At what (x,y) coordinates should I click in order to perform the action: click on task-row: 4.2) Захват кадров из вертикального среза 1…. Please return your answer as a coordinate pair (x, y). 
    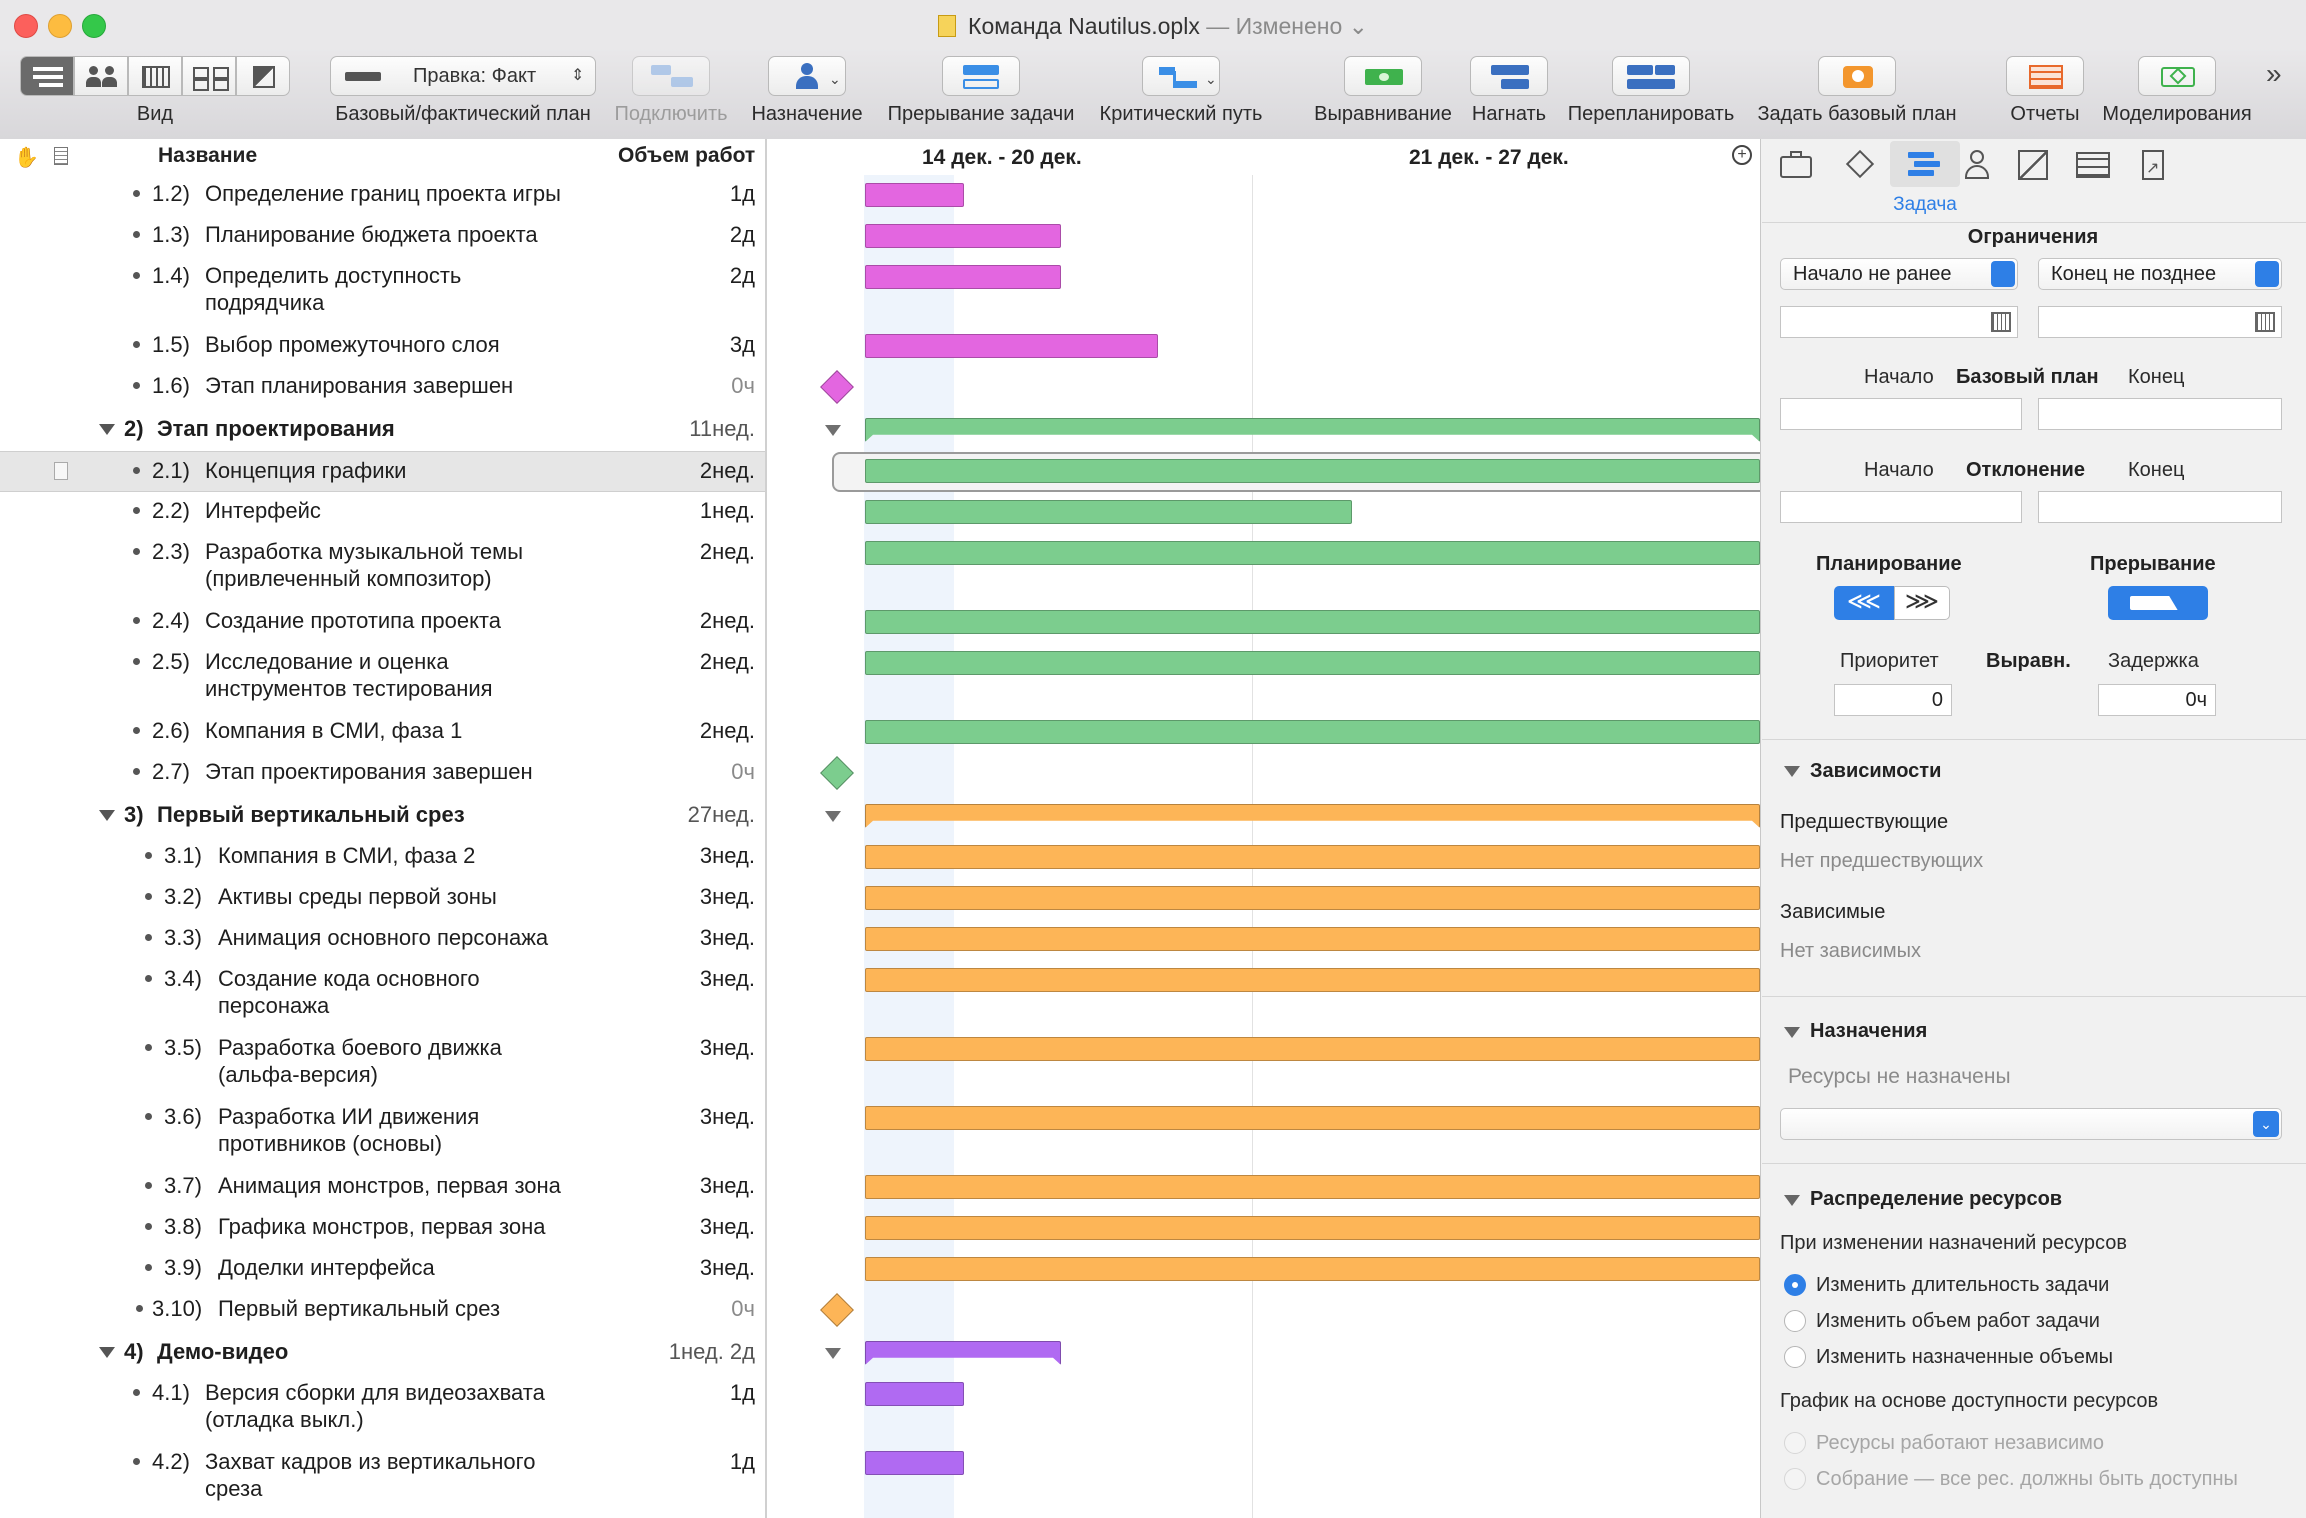
    Looking at the image, I should click on (382, 1477).